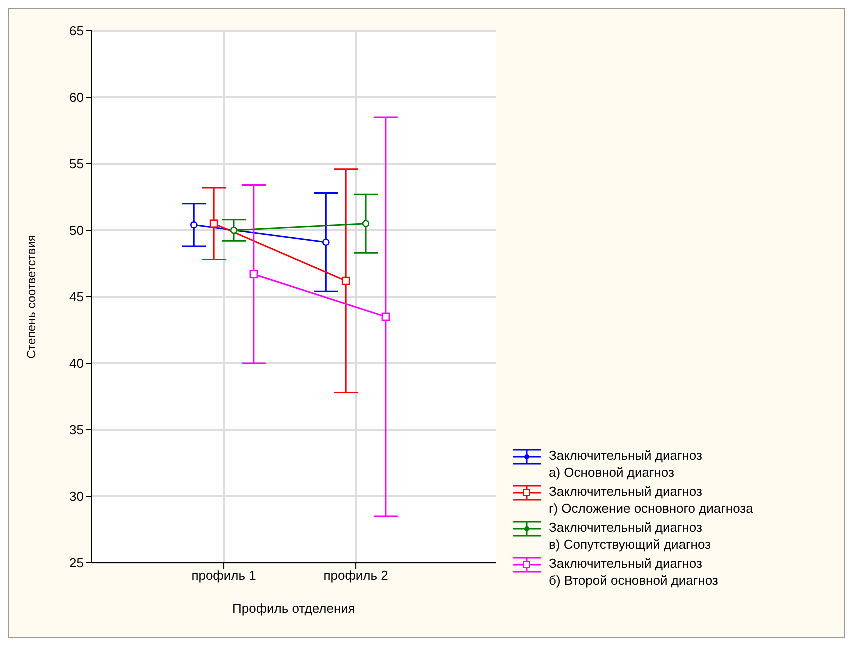 The image size is (853, 646). What do you see at coordinates (630, 536) in the screenshot?
I see `legend-label: Заключительный диагноз в) Сопутствующий диагноз` at bounding box center [630, 536].